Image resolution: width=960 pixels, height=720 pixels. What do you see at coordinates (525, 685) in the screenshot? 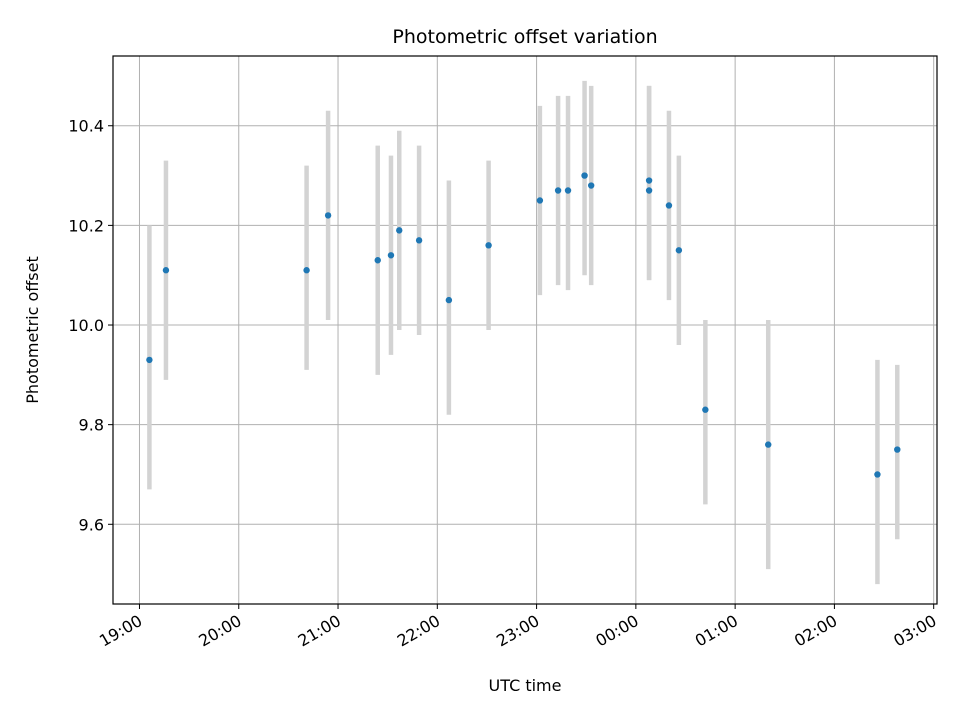
I see `x-axis-title: UTC time` at bounding box center [525, 685].